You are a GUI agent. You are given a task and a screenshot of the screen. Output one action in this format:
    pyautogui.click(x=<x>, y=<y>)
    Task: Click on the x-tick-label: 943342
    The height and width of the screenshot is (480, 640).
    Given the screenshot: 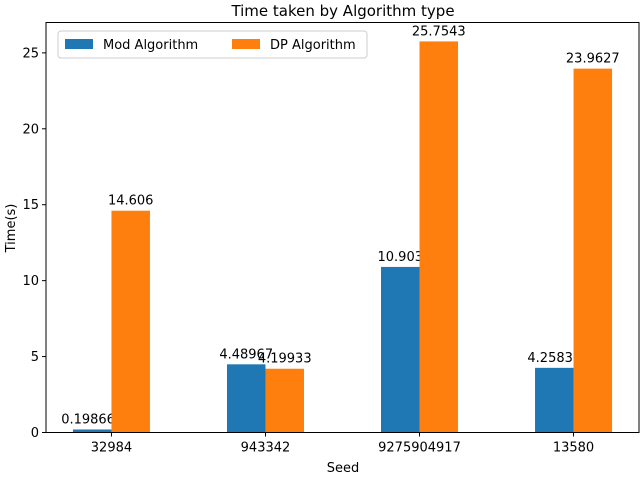 What is the action you would take?
    pyautogui.click(x=266, y=448)
    